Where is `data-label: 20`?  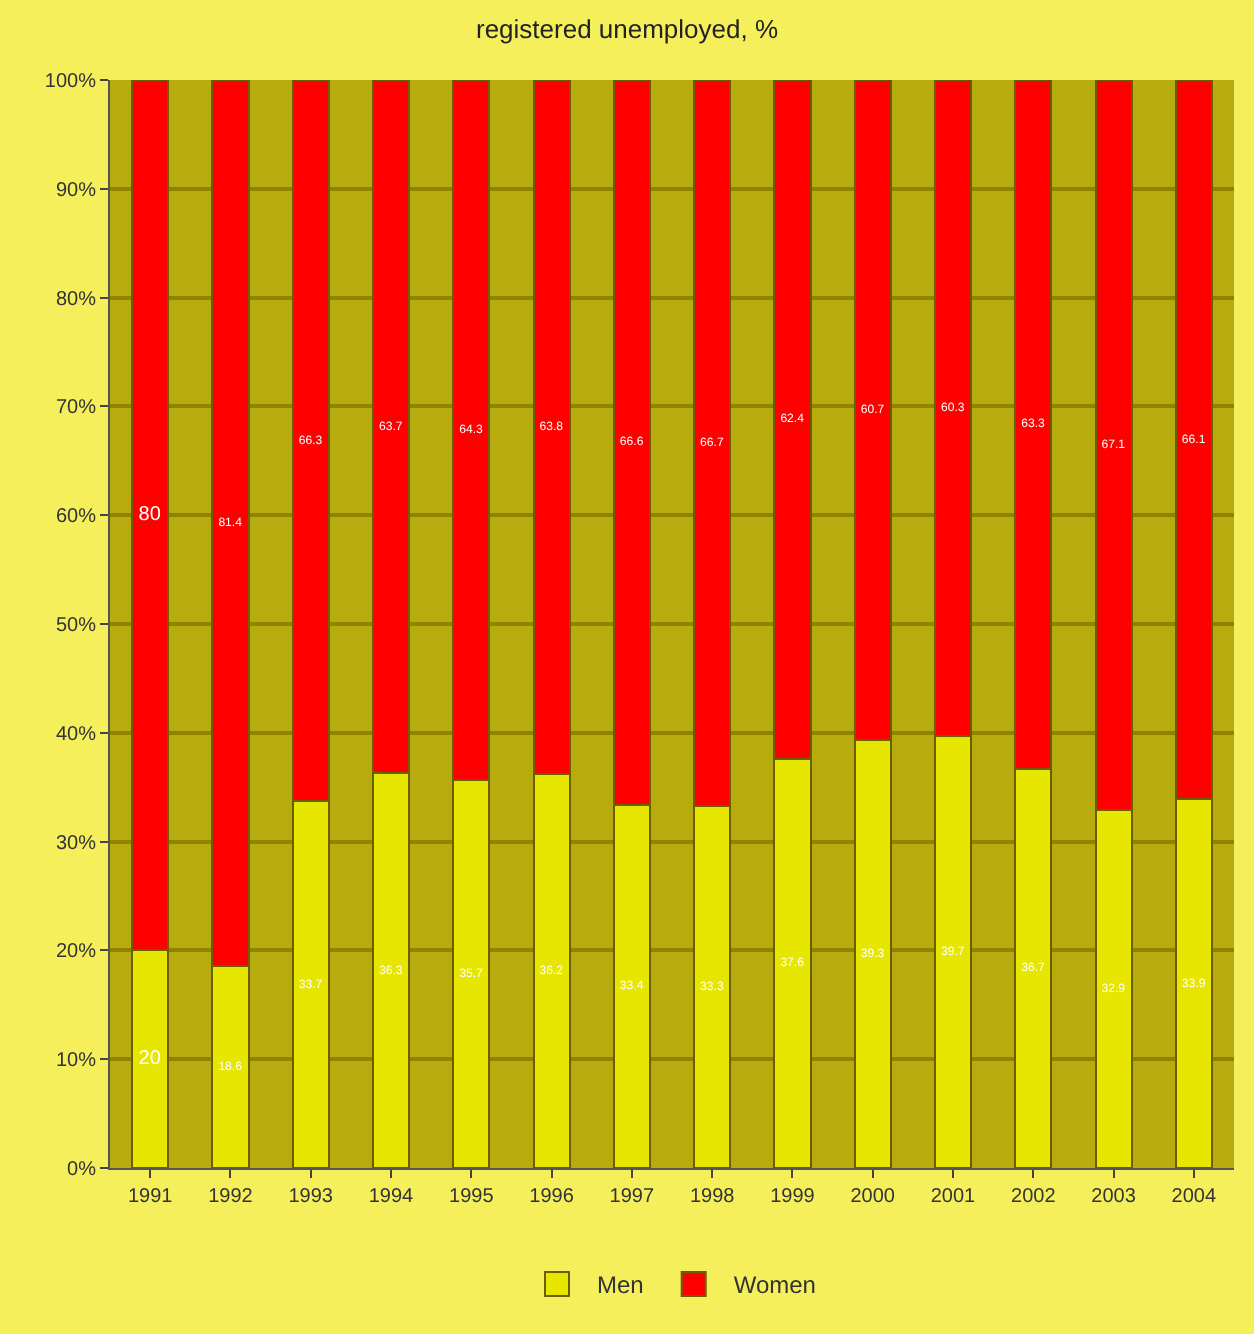
data-label: 20 is located at coordinates (150, 1059).